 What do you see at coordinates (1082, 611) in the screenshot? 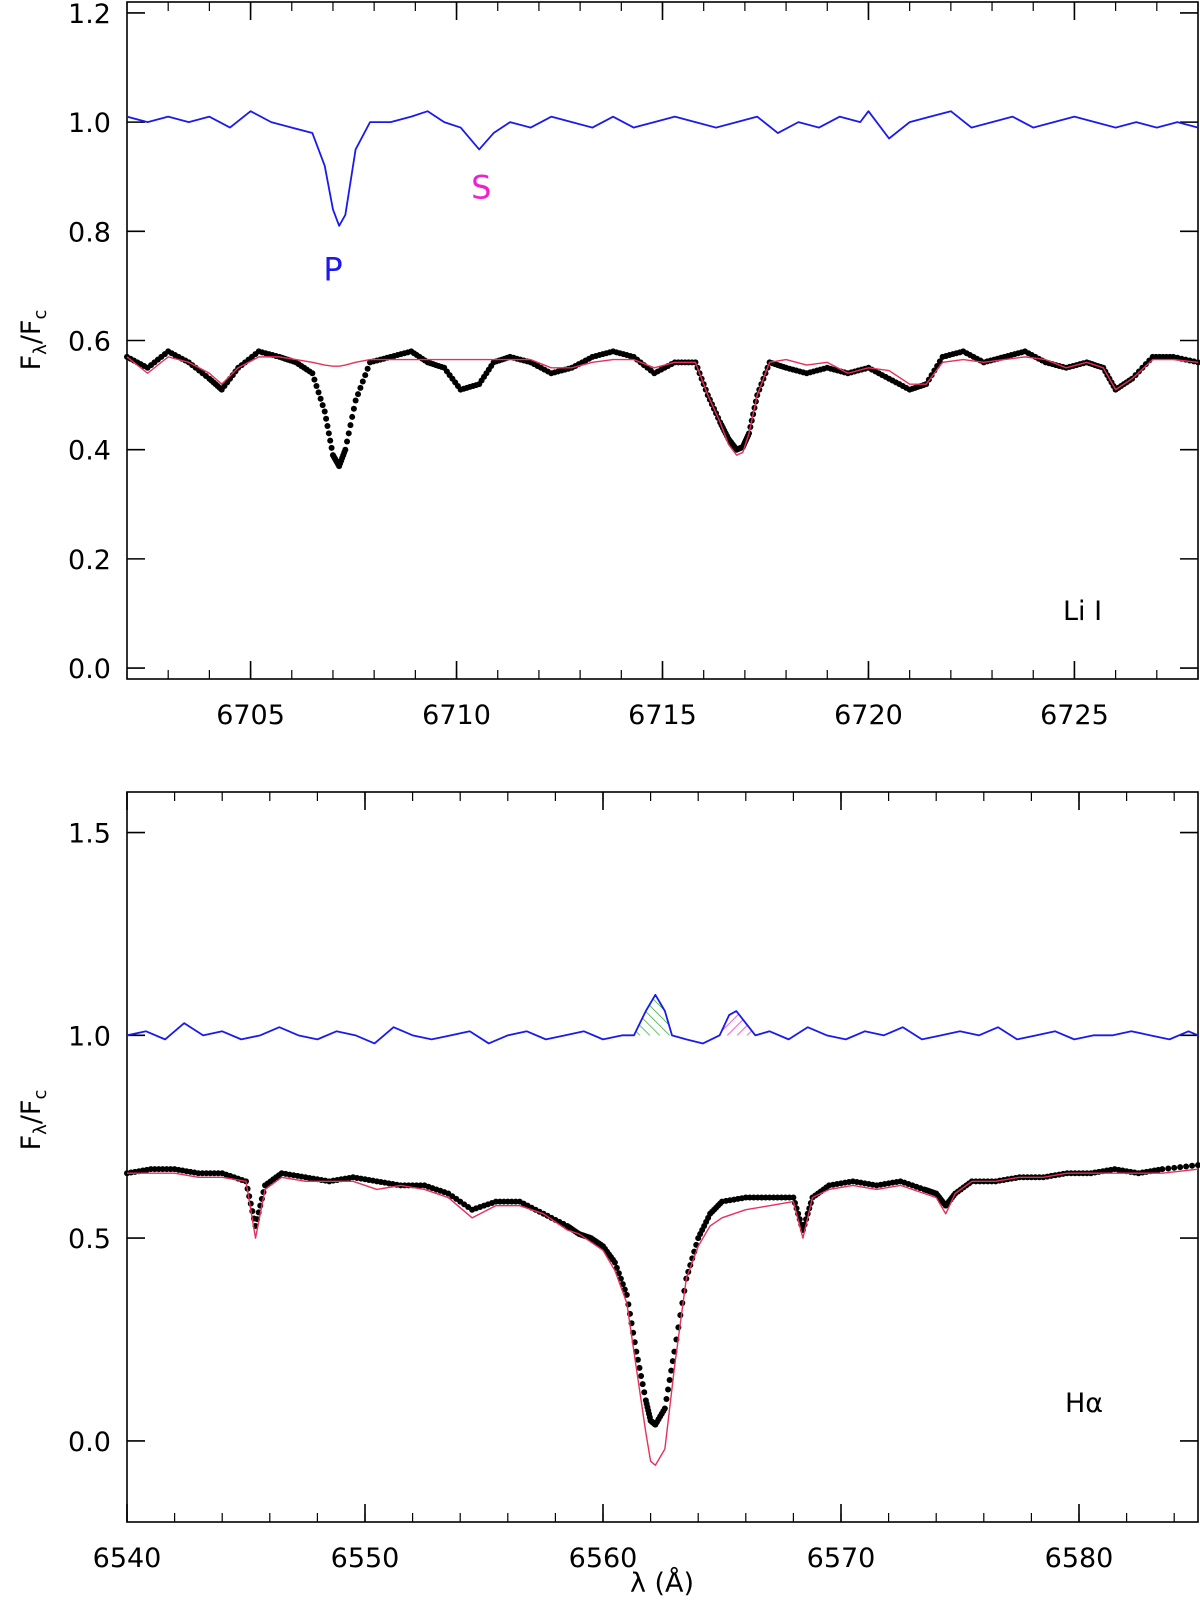
I see `panel-annotation-li: Li I` at bounding box center [1082, 611].